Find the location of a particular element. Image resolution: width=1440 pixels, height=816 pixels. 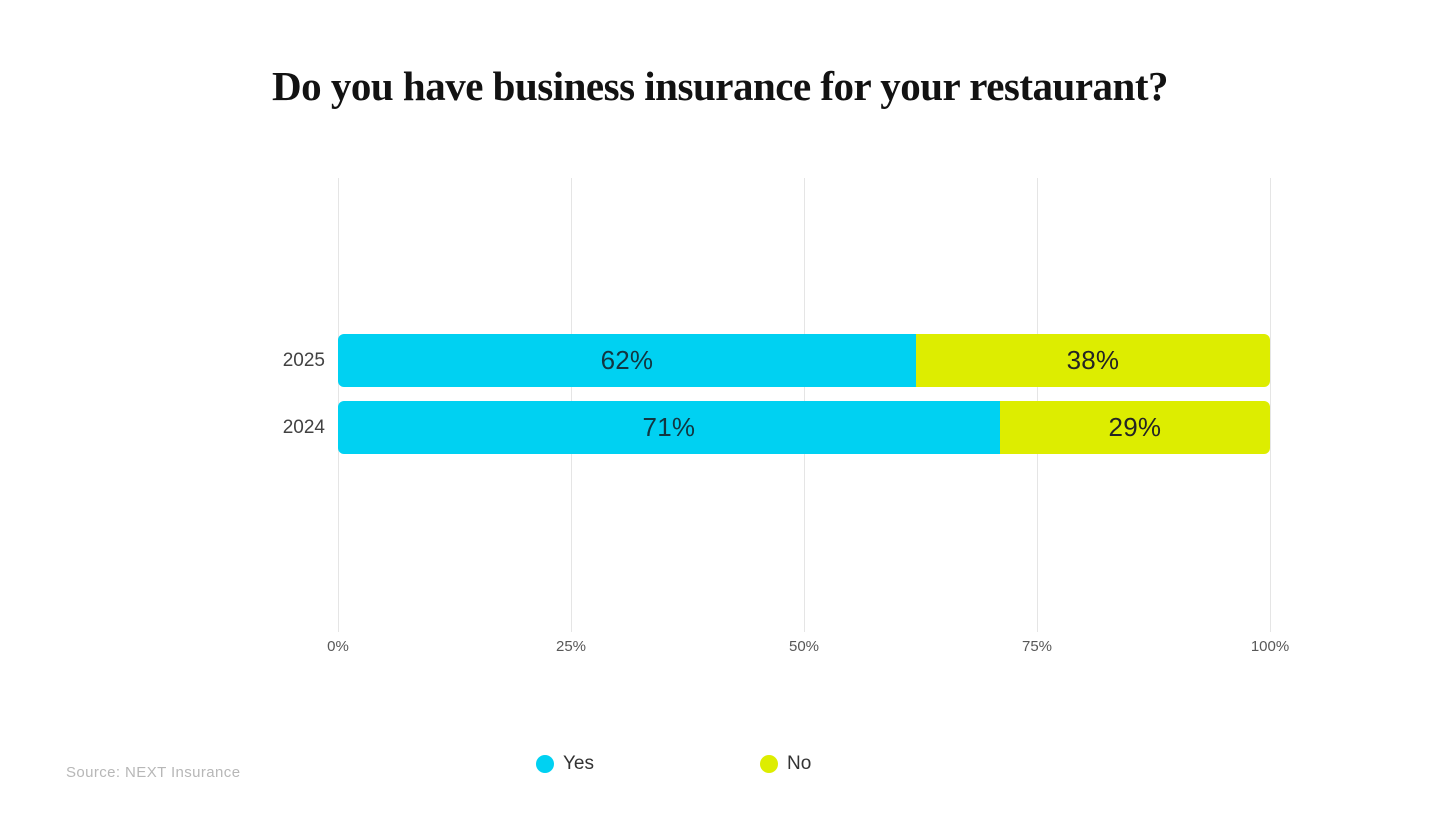

bar-segment-yes-2024: 71% is located at coordinates (669, 427).